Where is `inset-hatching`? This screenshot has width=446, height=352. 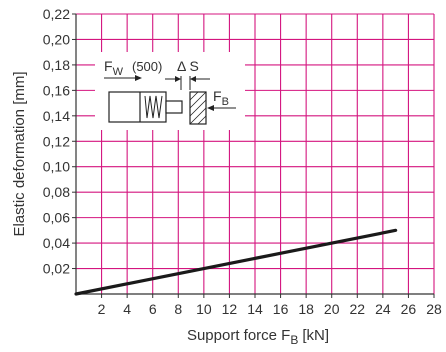
inset-hatching is located at coordinates (198, 108).